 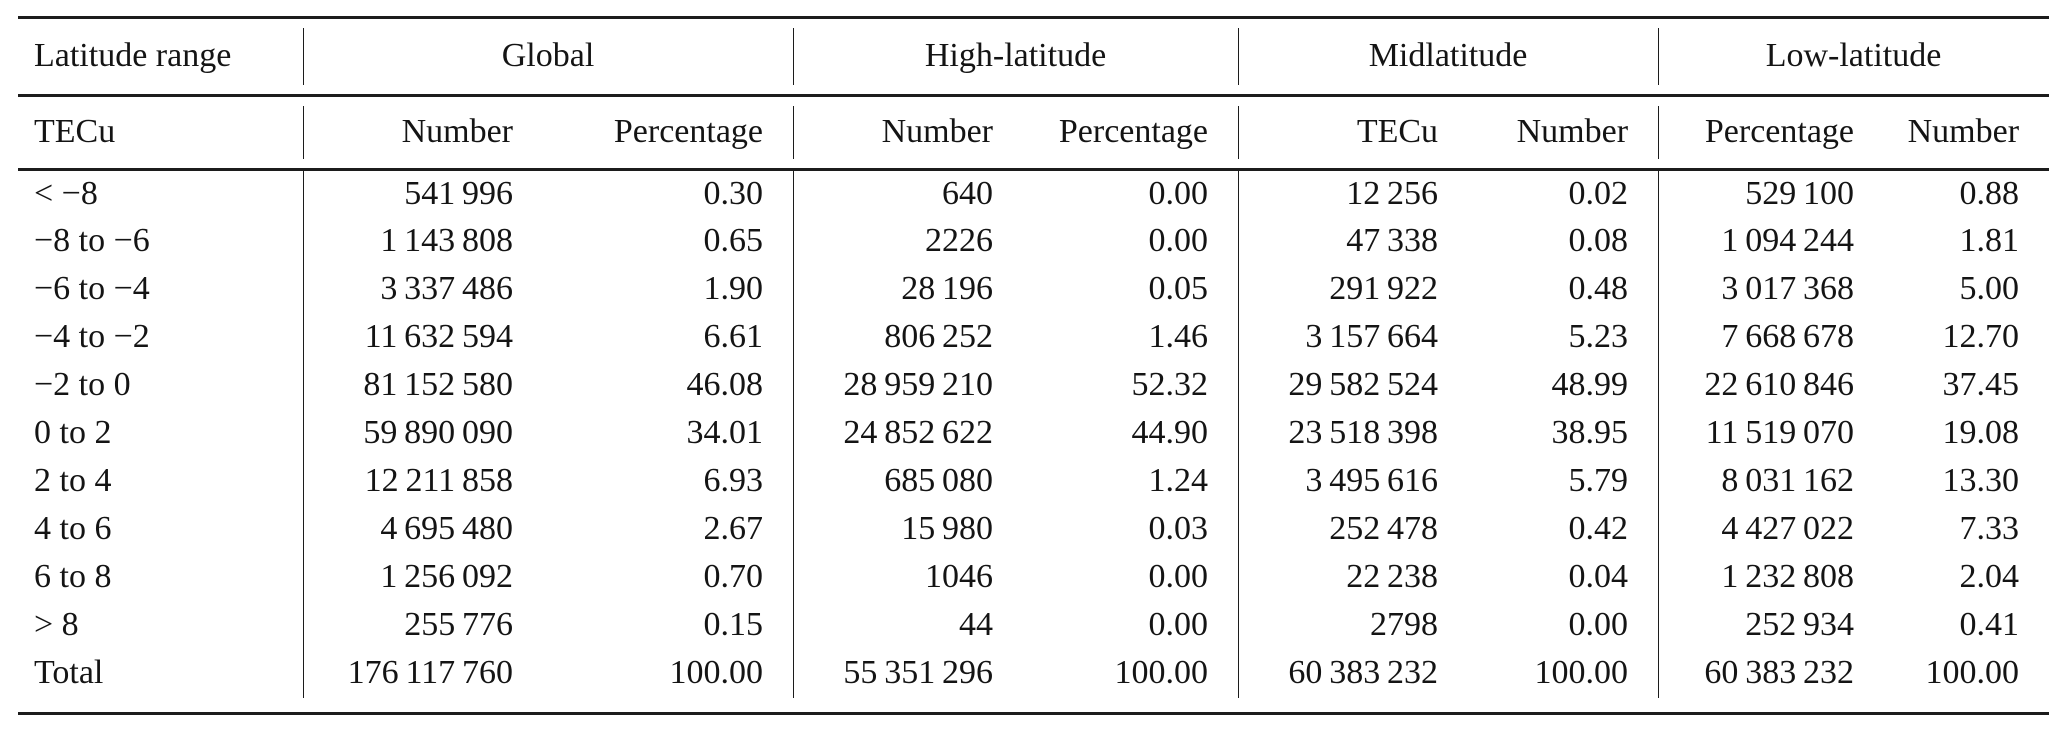 I want to click on table-cell: 1046, so click(x=908, y=577).